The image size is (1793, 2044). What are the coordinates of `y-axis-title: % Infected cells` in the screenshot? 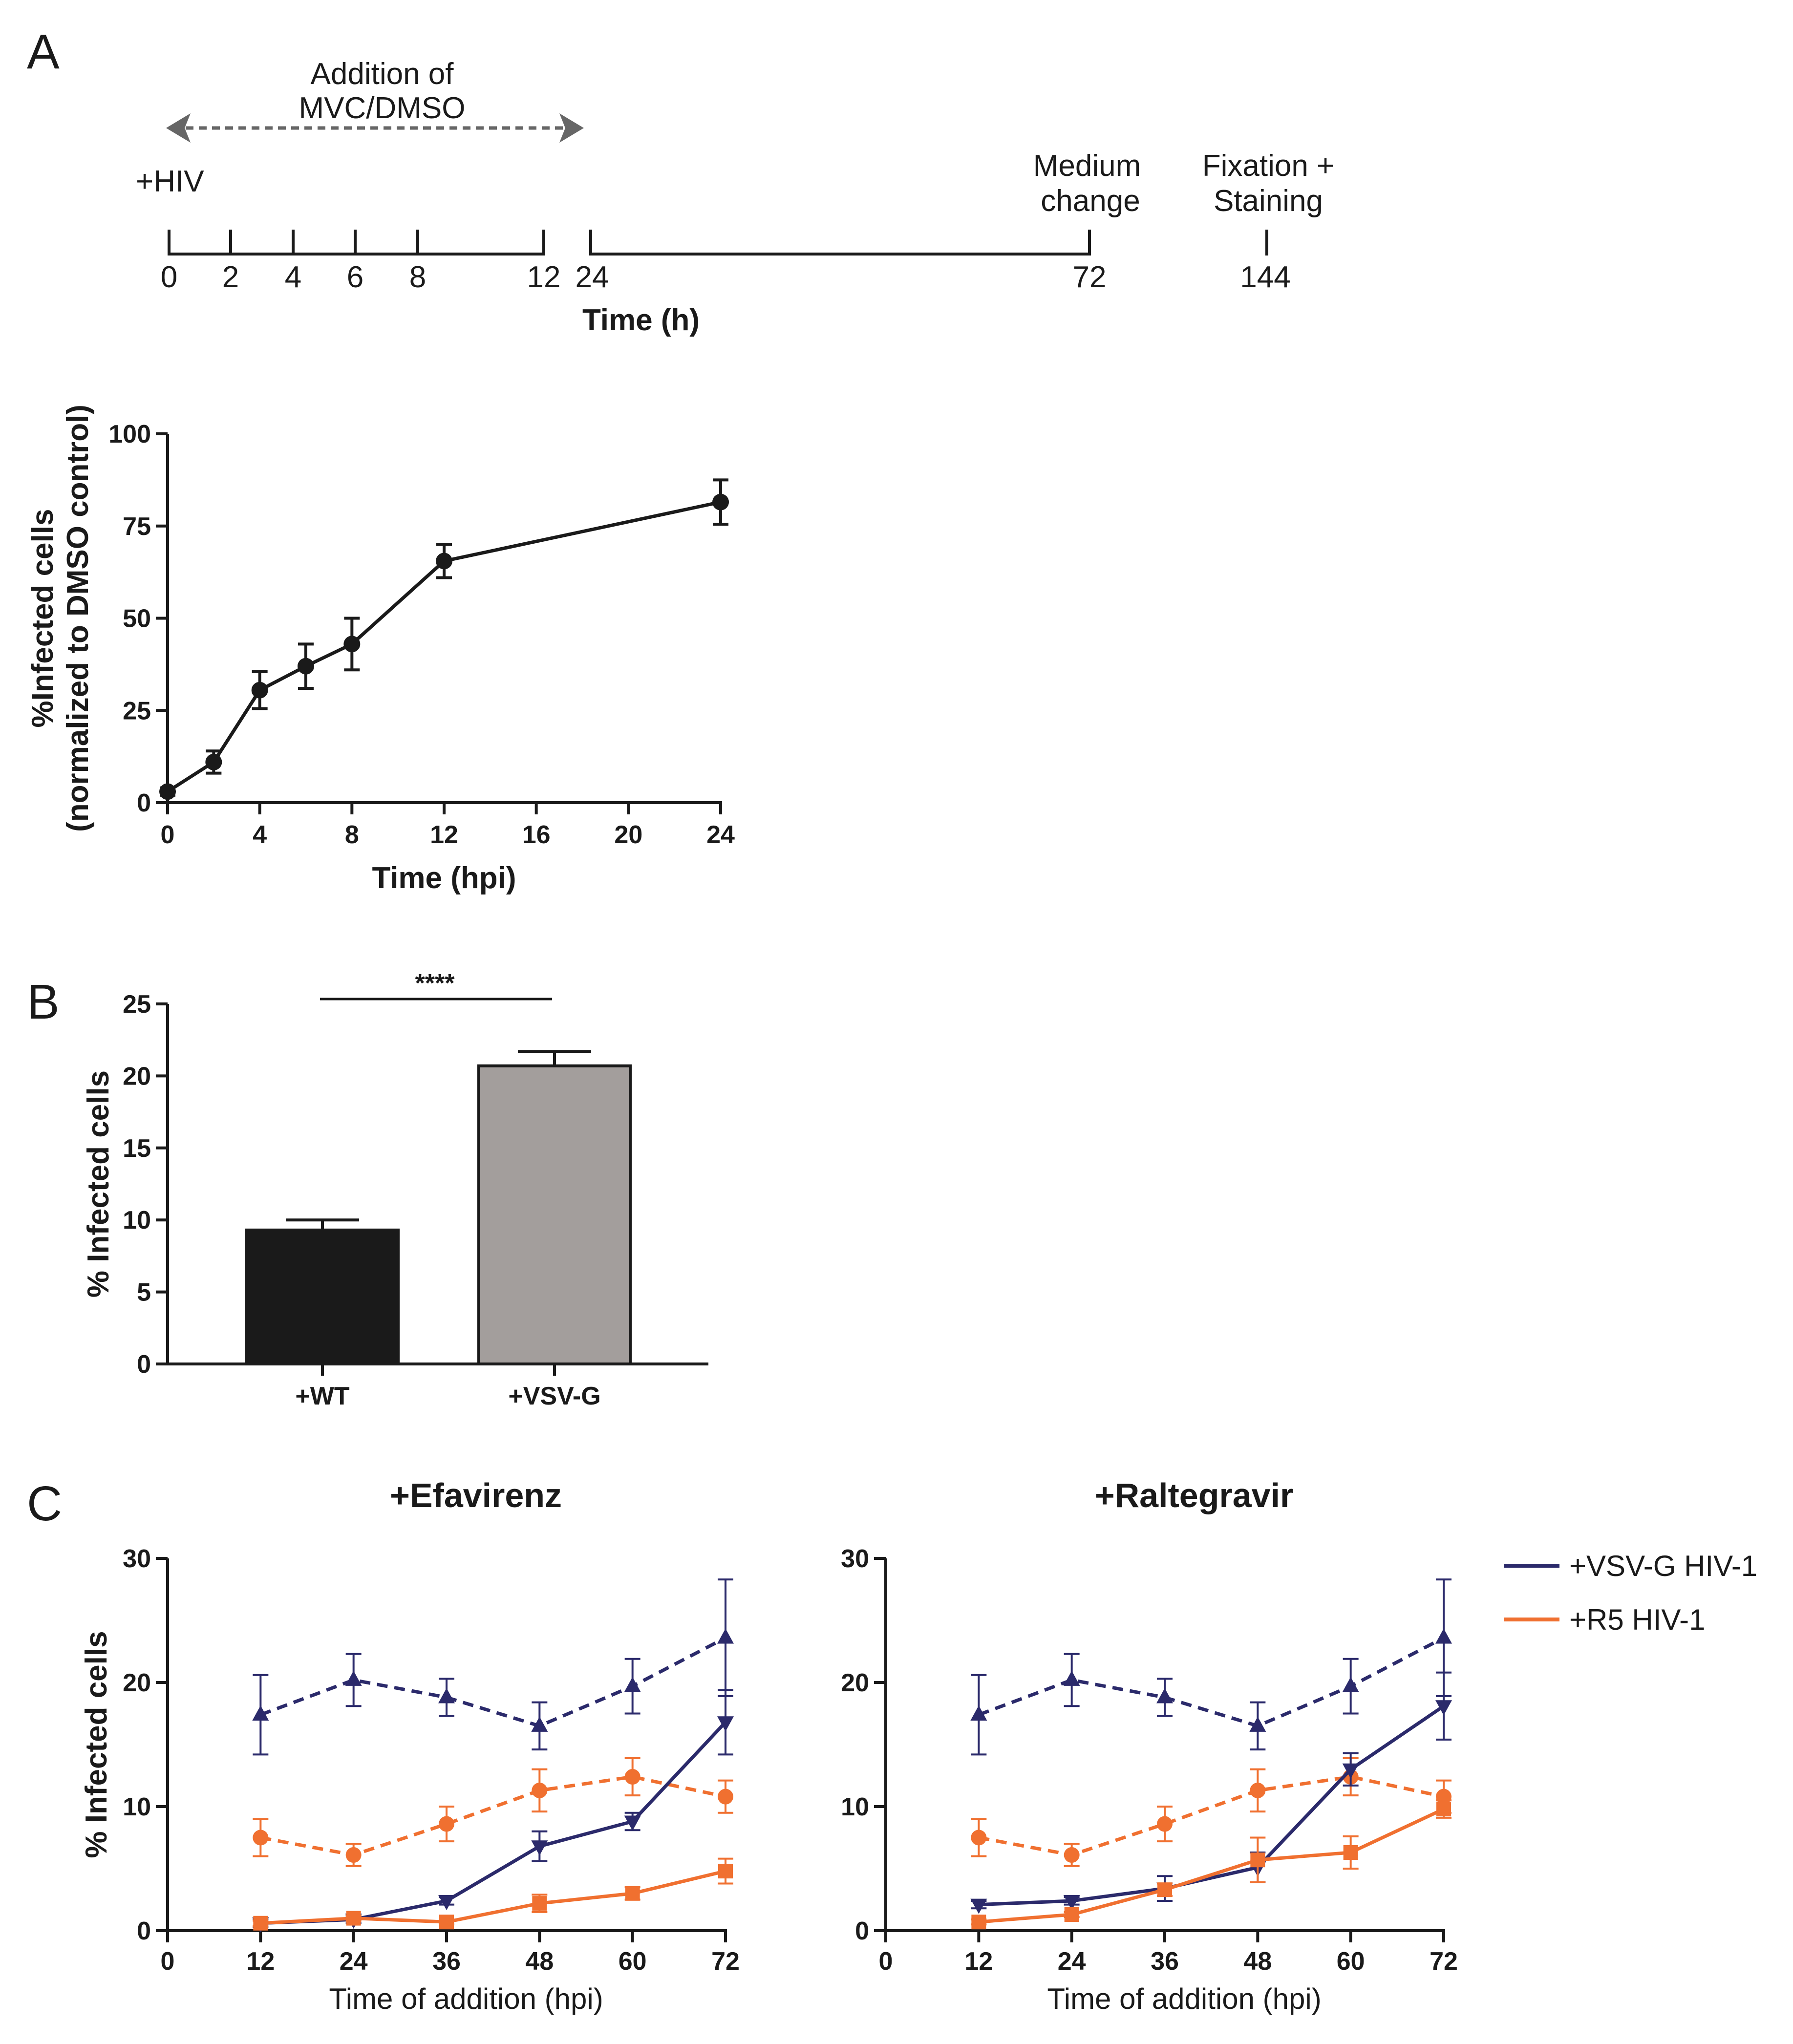 It's located at (99, 1184).